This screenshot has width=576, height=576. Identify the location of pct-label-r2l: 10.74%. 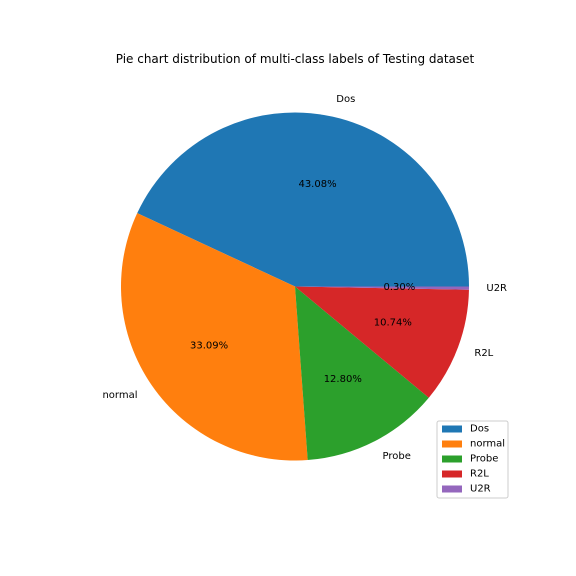
(393, 322).